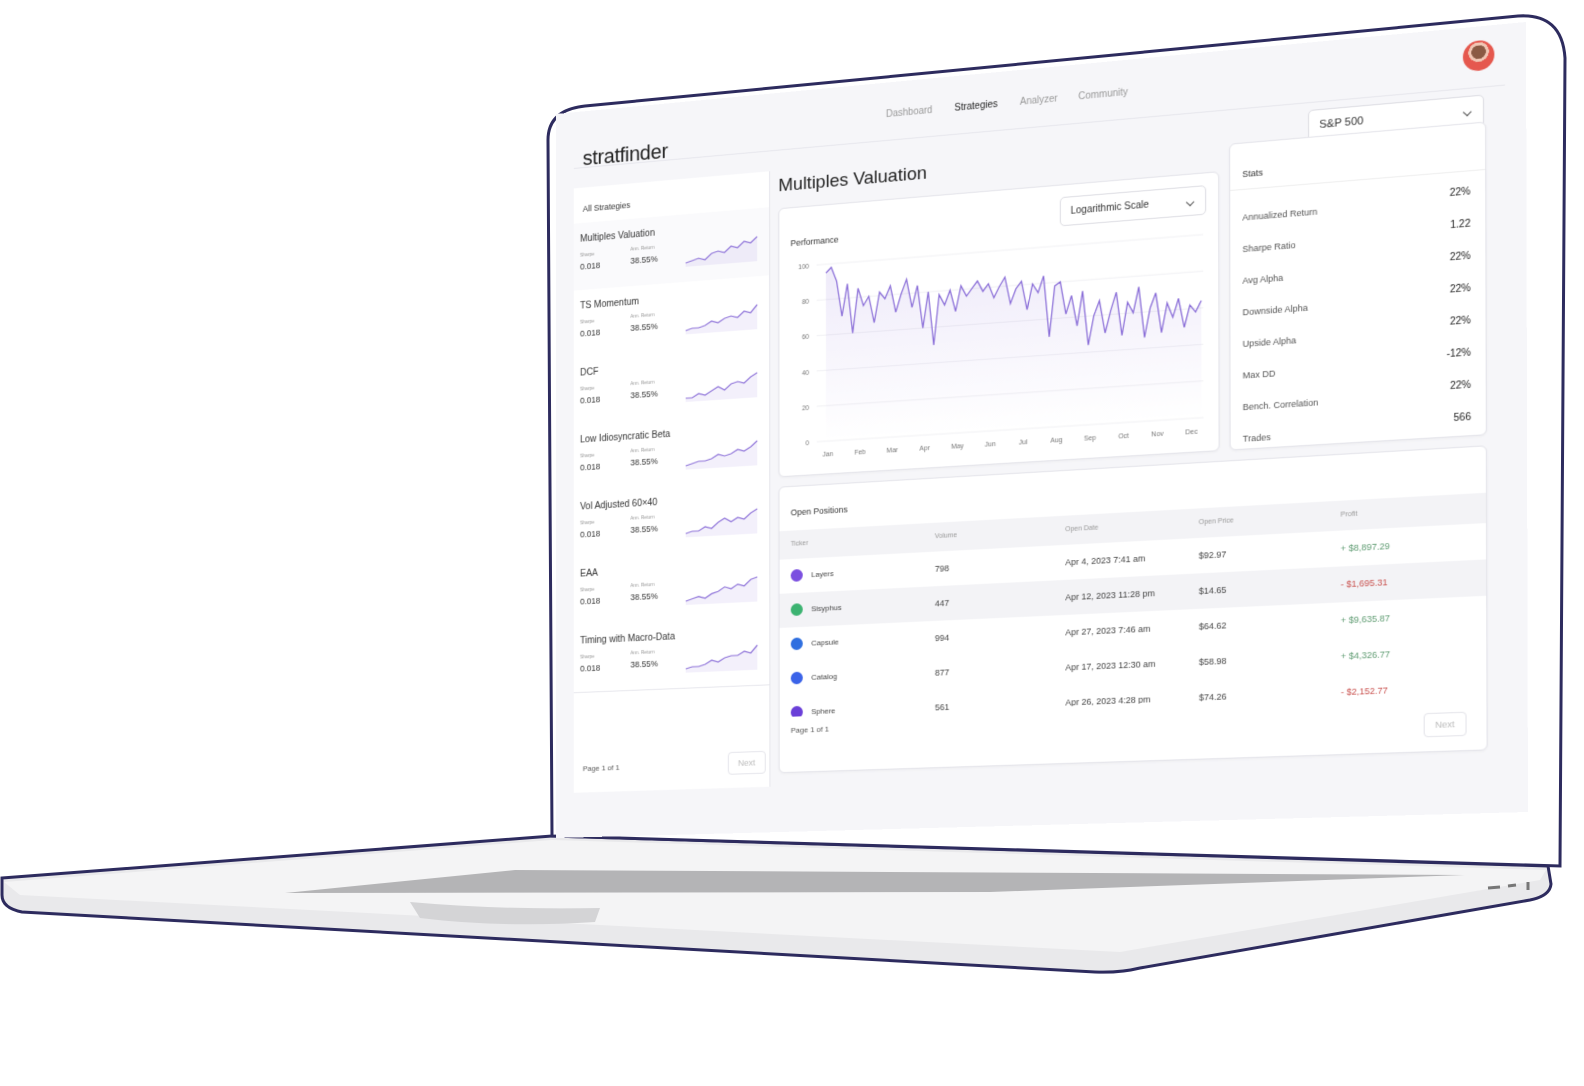  Describe the element at coordinates (976, 106) in the screenshot. I see `nav-link-active: Strategies` at that location.